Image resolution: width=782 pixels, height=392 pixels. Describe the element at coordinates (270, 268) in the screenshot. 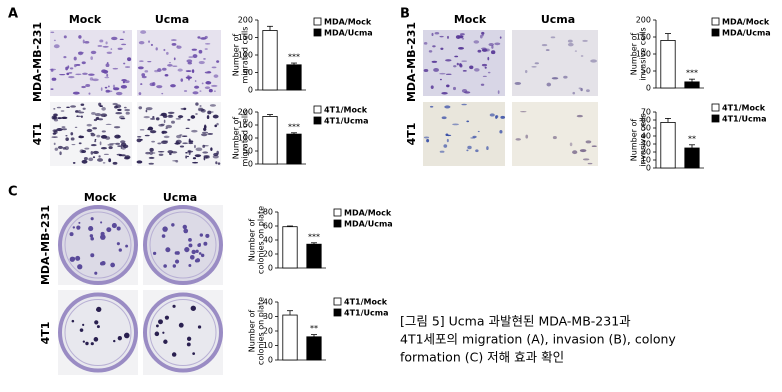

I see `y-tick-label: 0` at that location.